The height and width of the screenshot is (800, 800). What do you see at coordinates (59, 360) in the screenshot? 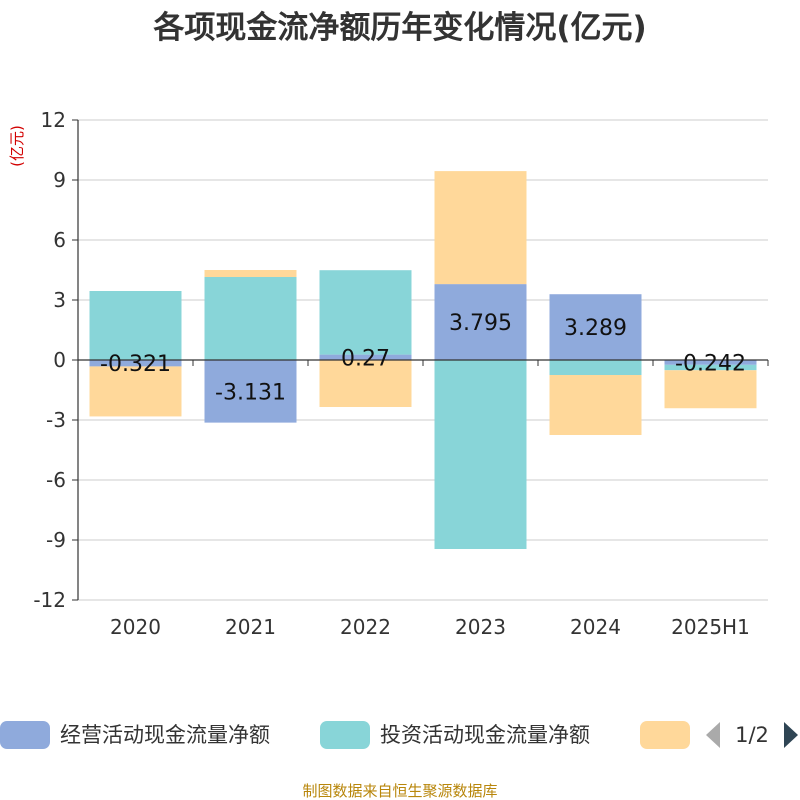
I see `y-tick-label: 0` at bounding box center [59, 360].